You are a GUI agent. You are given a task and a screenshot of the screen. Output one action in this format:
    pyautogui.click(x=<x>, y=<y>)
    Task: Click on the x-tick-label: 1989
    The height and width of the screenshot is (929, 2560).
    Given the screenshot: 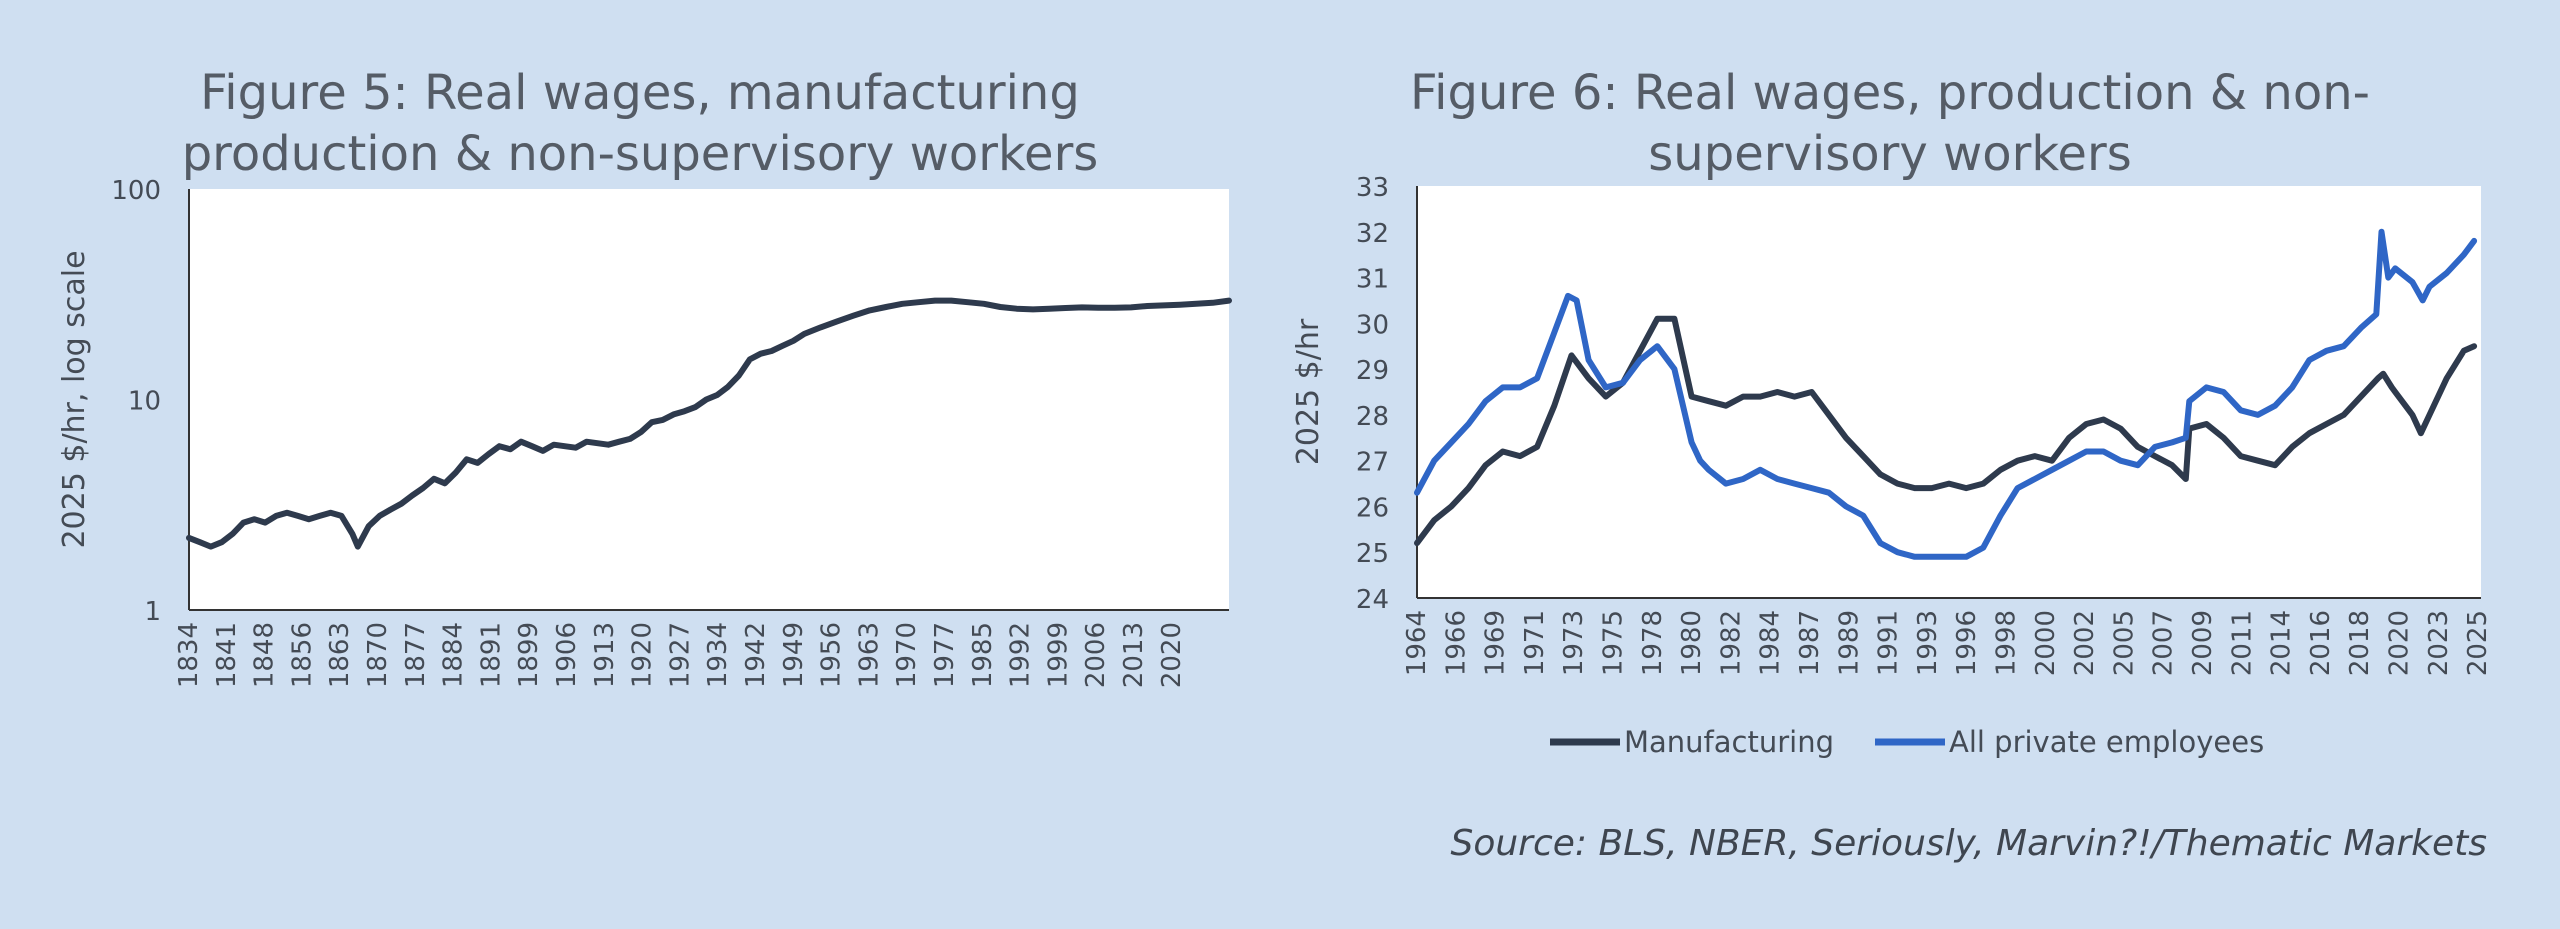 What is the action you would take?
    pyautogui.click(x=1849, y=643)
    